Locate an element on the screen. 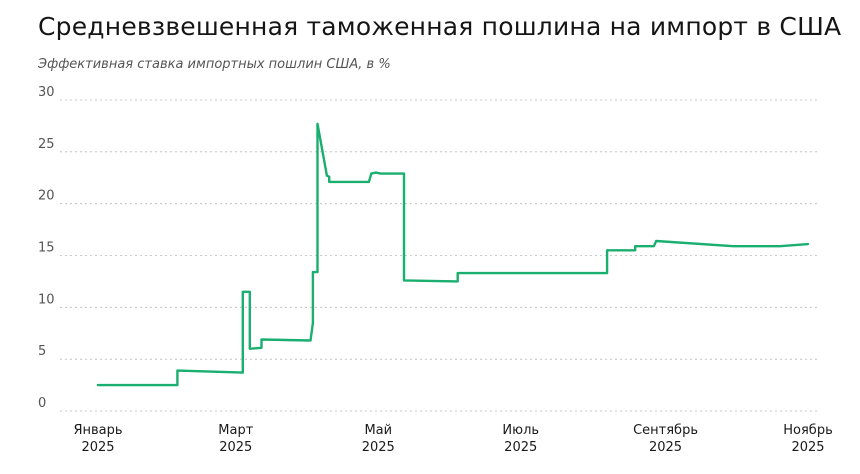 Image resolution: width=860 pixels, height=474 pixels. y-tick-label: 10 is located at coordinates (46, 299).